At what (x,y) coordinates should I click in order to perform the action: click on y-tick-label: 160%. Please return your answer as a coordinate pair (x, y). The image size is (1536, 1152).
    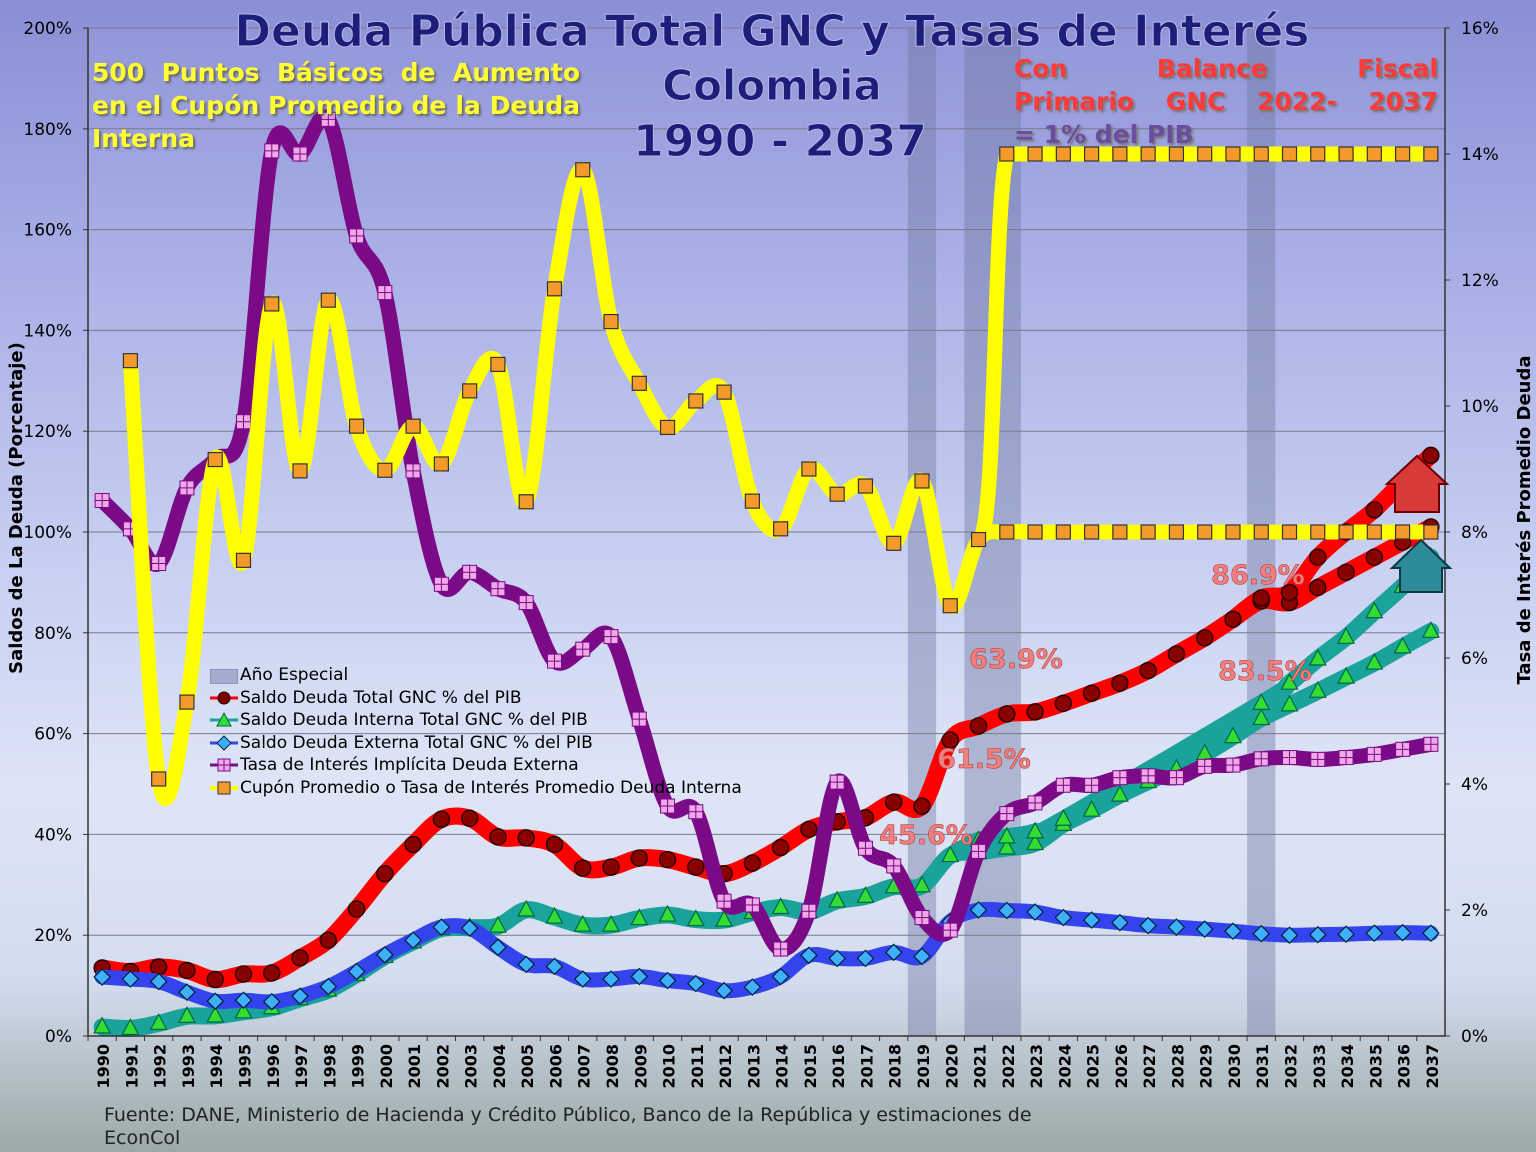
    Looking at the image, I should click on (47, 231).